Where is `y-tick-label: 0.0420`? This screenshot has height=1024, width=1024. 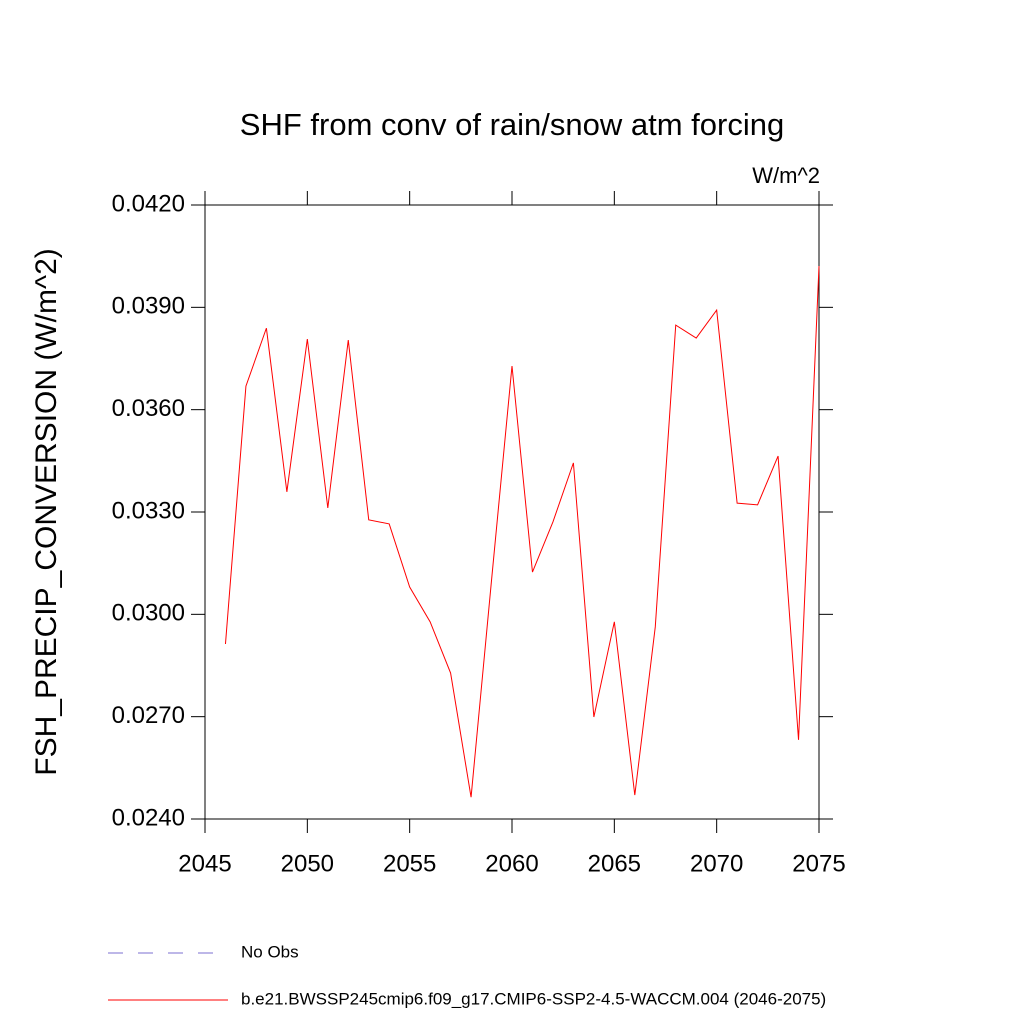
y-tick-label: 0.0420 is located at coordinates (148, 203).